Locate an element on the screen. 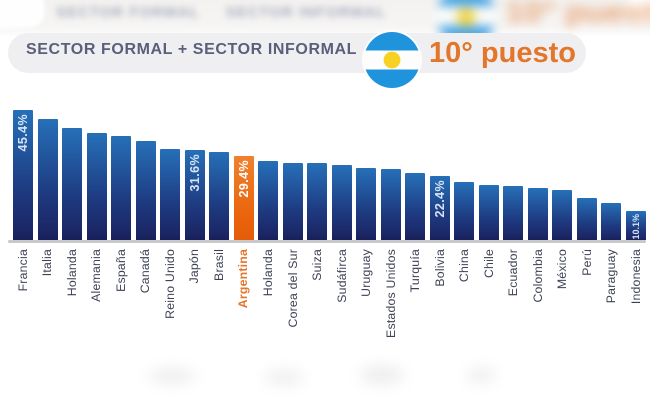 Image resolution: width=650 pixels, height=400 pixels. bar-value-label: 22.4% is located at coordinates (439, 198).